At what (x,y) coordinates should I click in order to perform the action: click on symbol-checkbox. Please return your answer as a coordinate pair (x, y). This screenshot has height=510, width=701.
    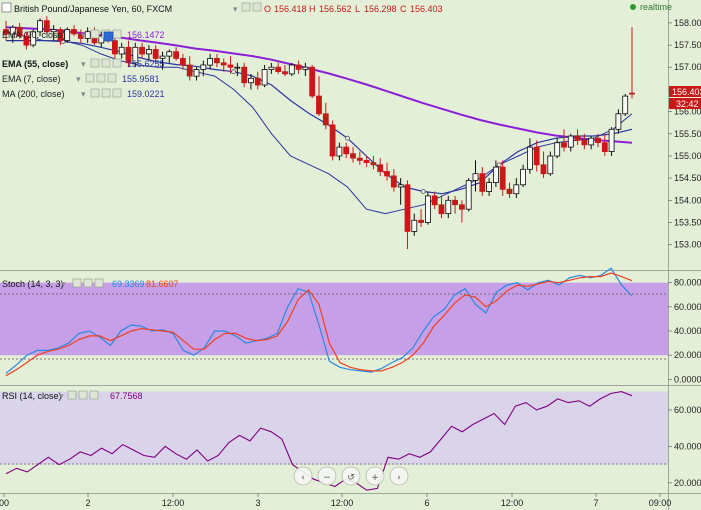
    Looking at the image, I should click on (6, 7).